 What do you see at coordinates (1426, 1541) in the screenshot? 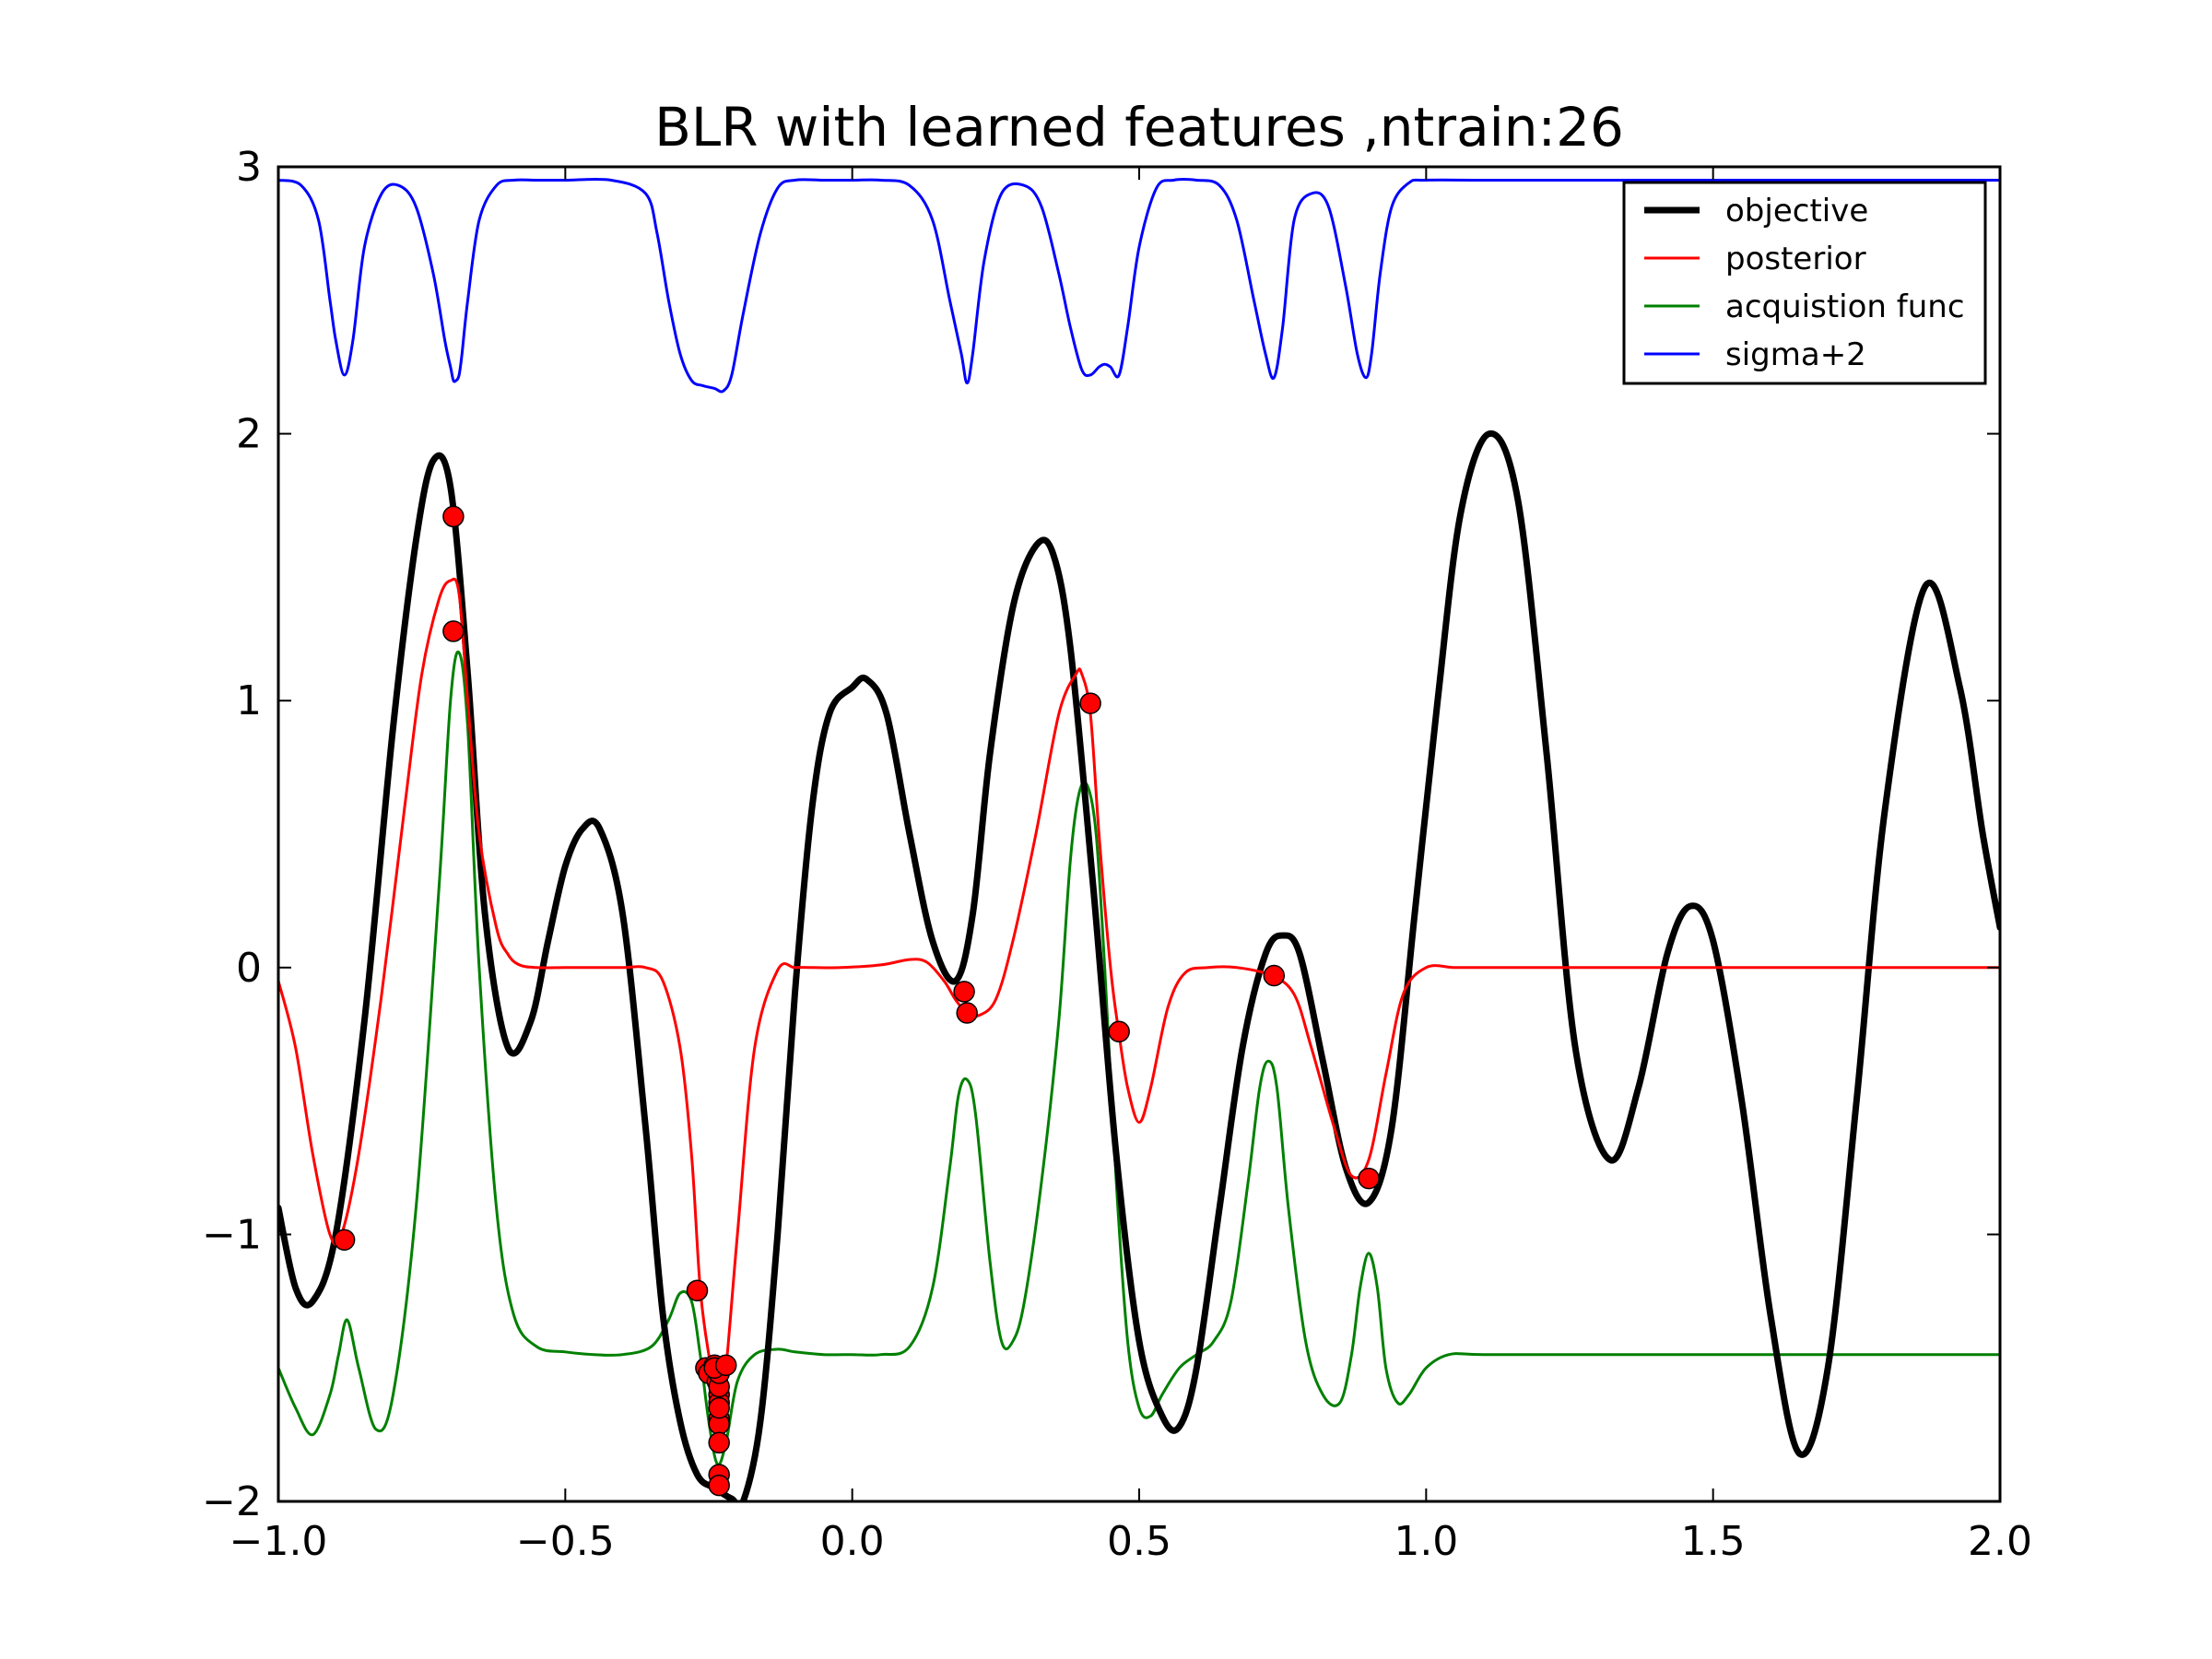
I see `x-tick-label: 1.0` at bounding box center [1426, 1541].